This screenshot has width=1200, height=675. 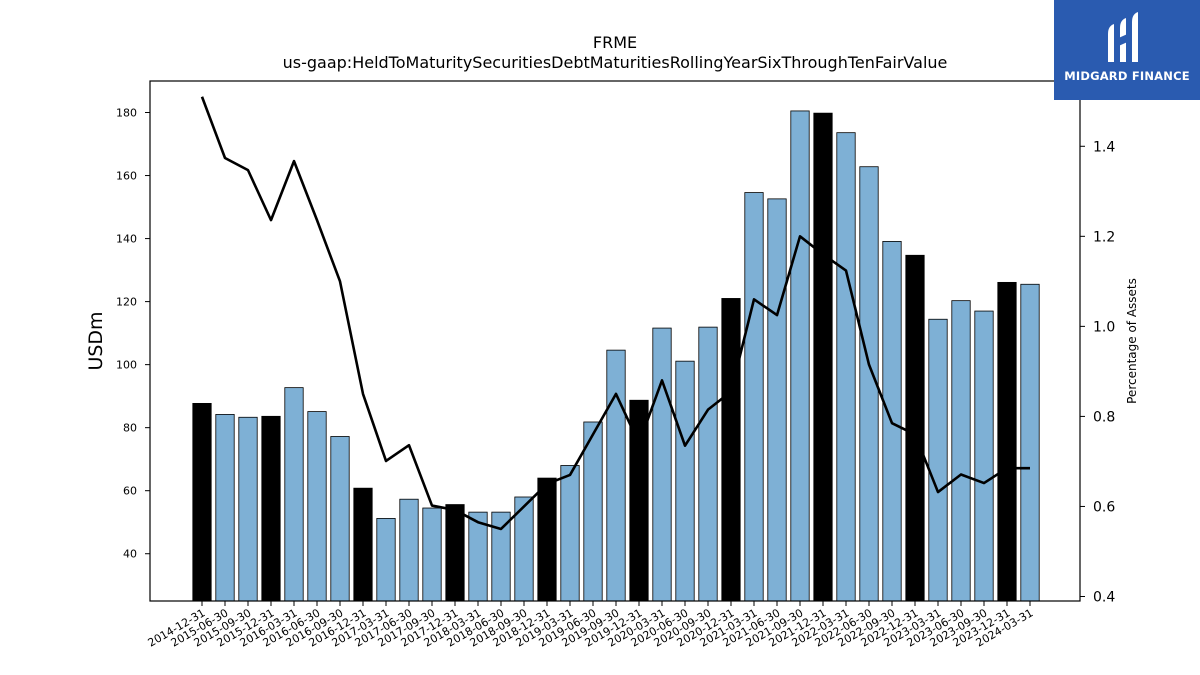 I want to click on chart-title: FRME, so click(x=615, y=42).